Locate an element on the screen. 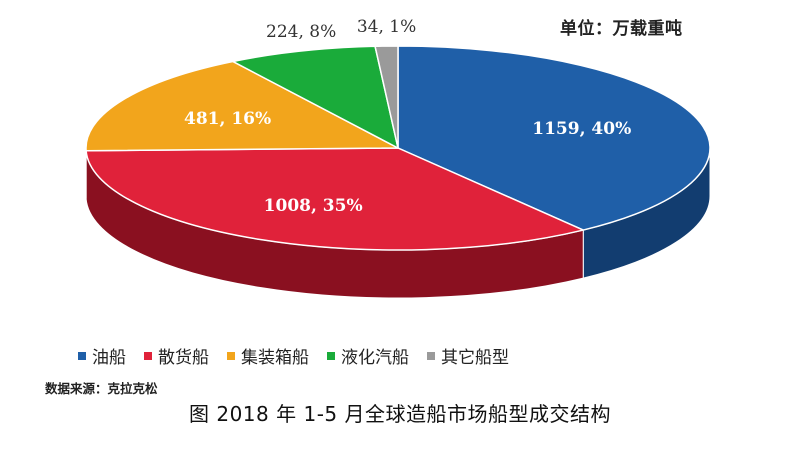 This screenshot has width=800, height=450. legend-item-other: 其它船型 is located at coordinates (468, 355).